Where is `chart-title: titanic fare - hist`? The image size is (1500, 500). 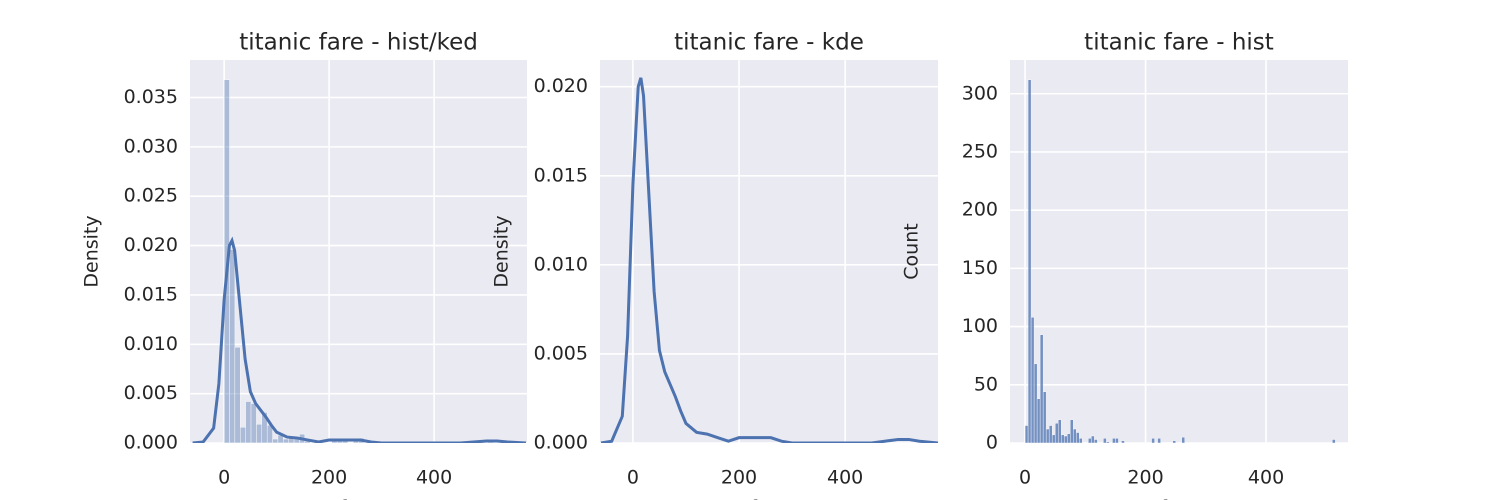 chart-title: titanic fare - hist is located at coordinates (1179, 43).